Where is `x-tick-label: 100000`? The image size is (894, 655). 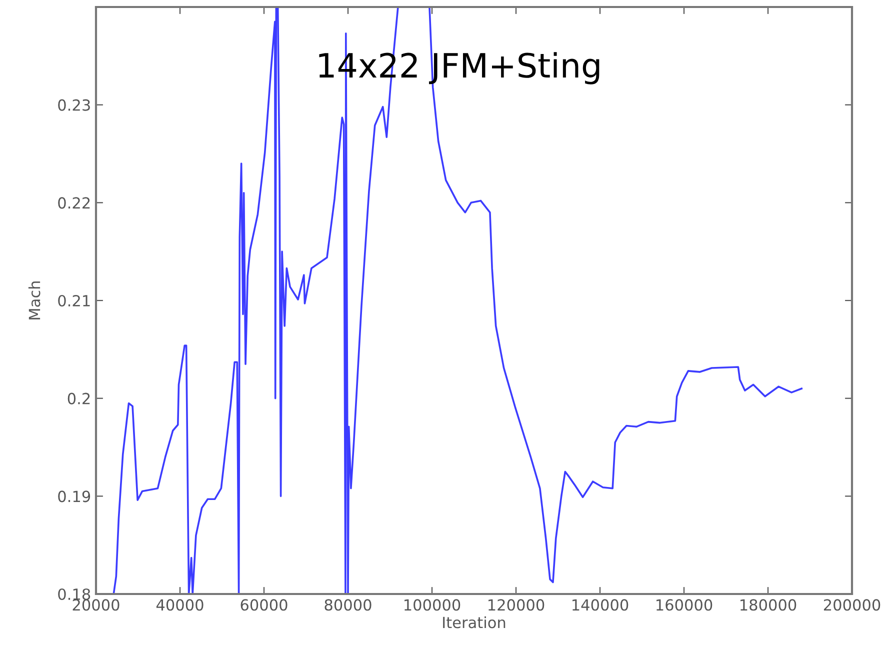 x-tick-label: 100000 is located at coordinates (432, 605).